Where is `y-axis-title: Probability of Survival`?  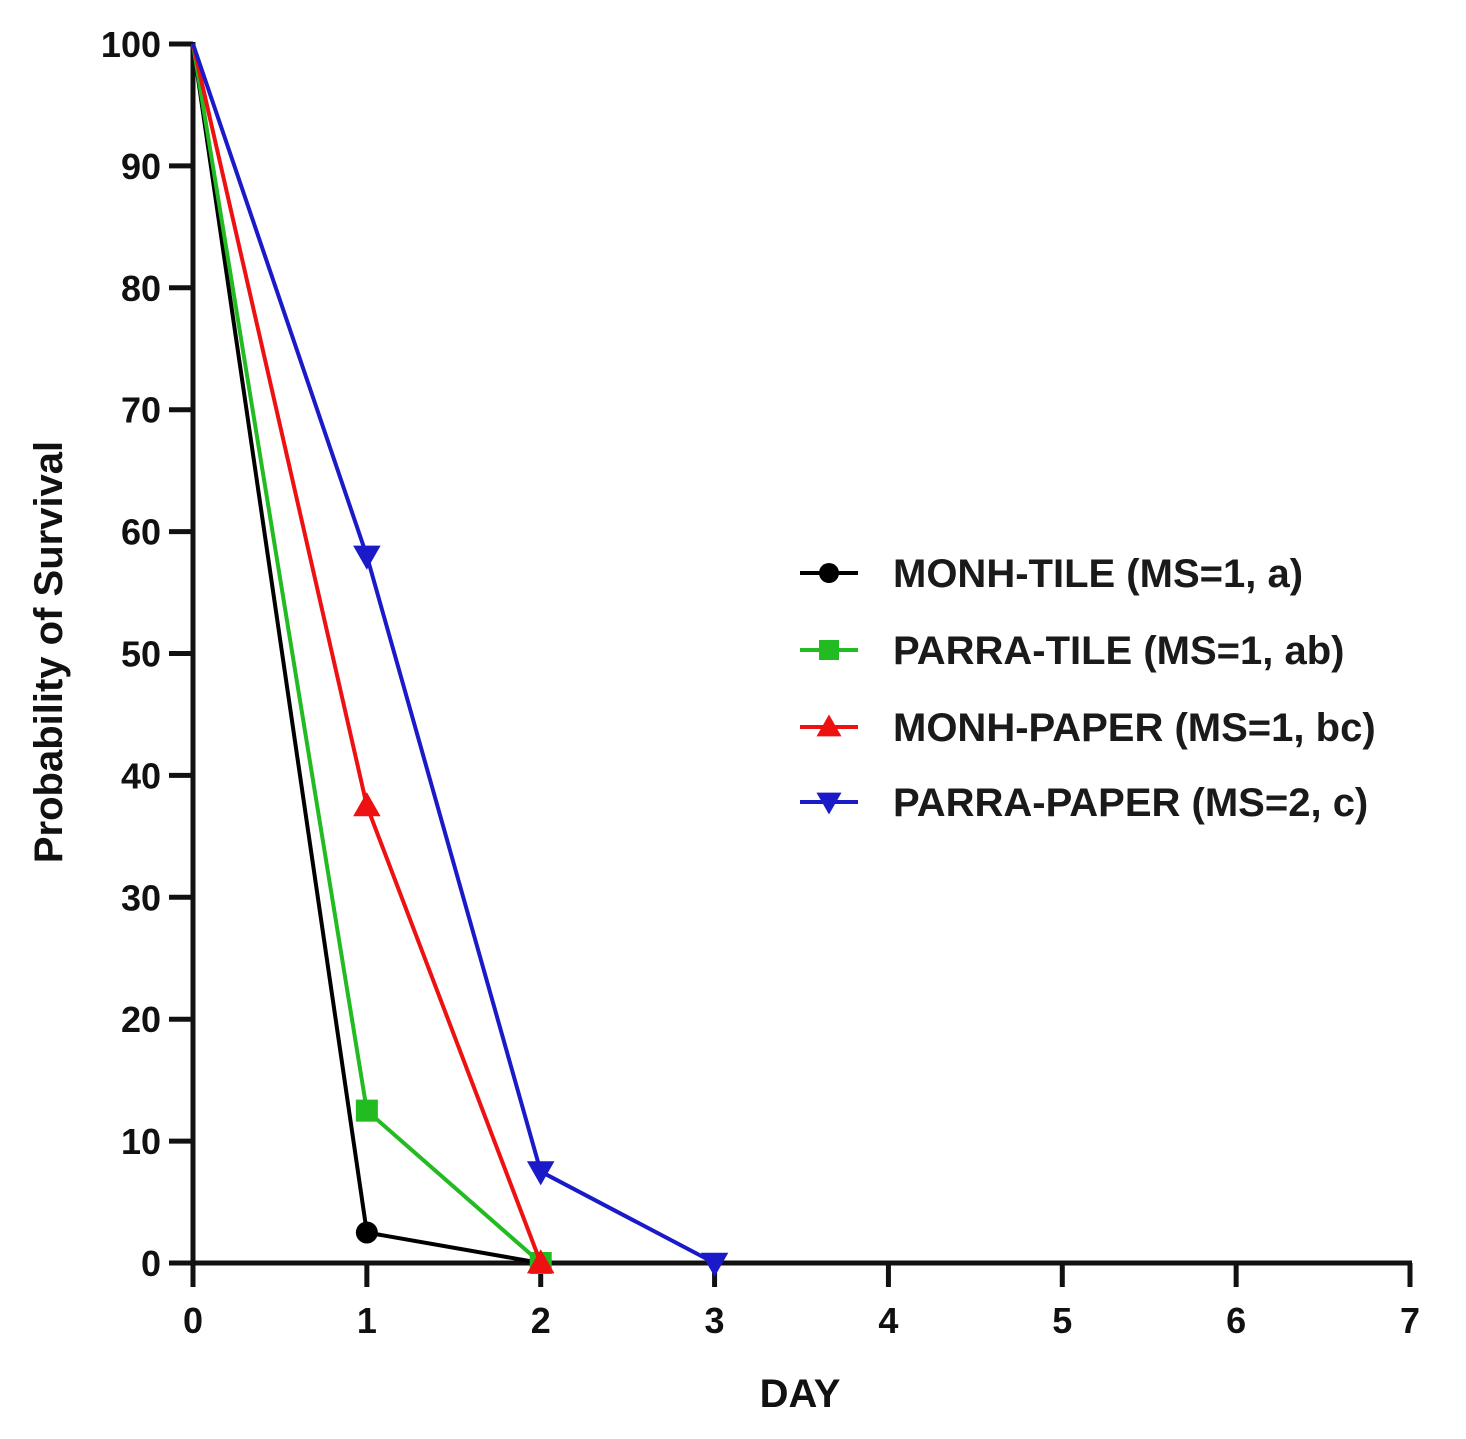
y-axis-title: Probability of Survival is located at coordinates (49, 652).